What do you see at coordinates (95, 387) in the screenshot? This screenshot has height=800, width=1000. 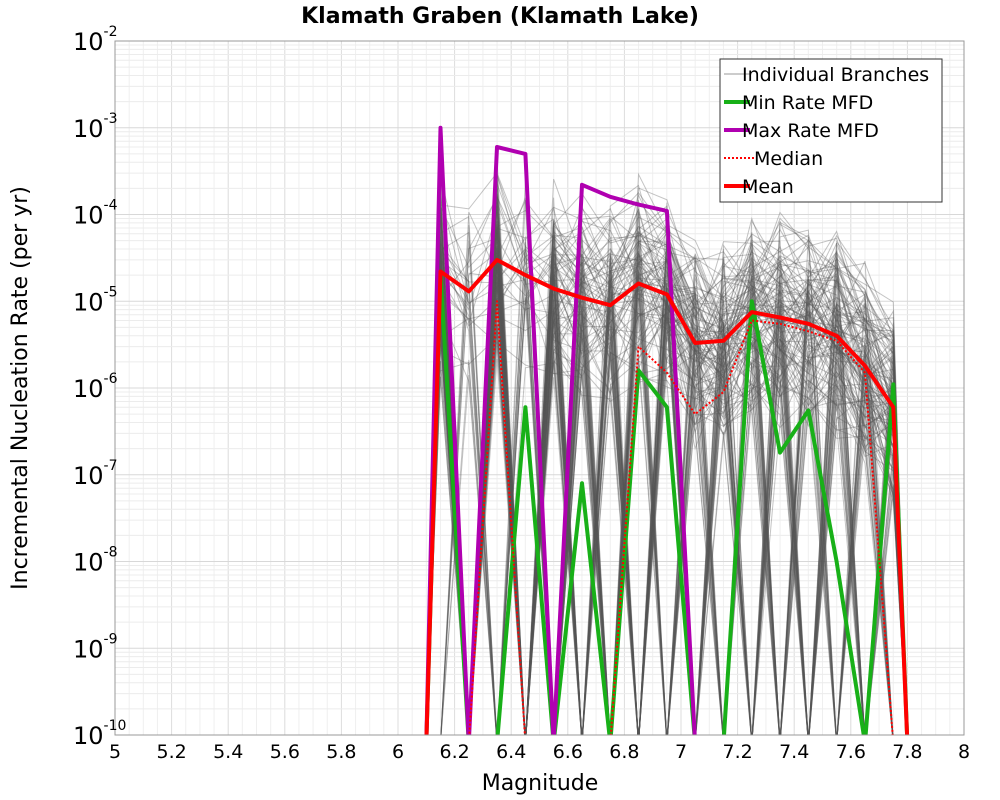 I see `y-tick-label: 10⁻⁶` at bounding box center [95, 387].